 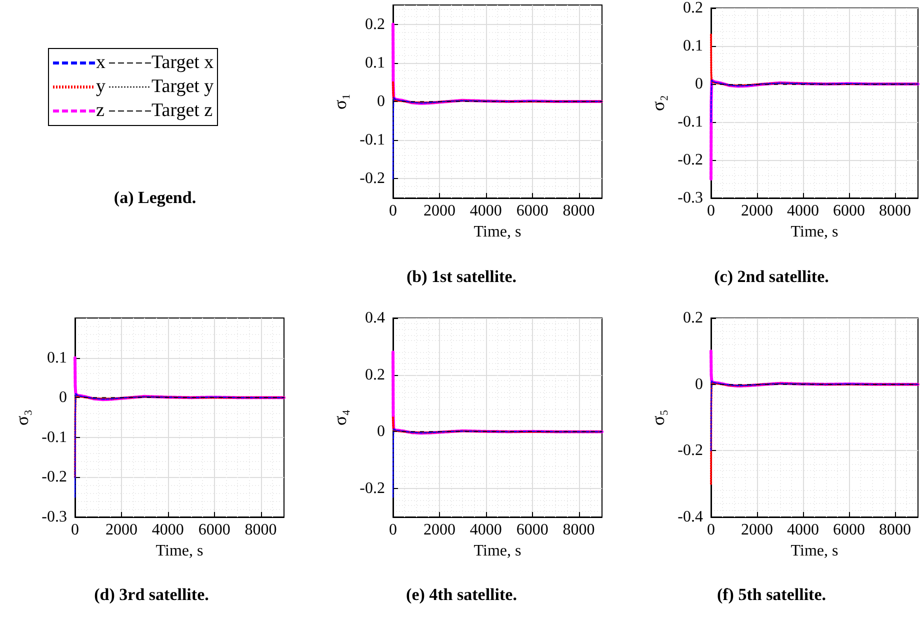 What do you see at coordinates (340, 102) in the screenshot?
I see `y-axis-title: σ₁` at bounding box center [340, 102].